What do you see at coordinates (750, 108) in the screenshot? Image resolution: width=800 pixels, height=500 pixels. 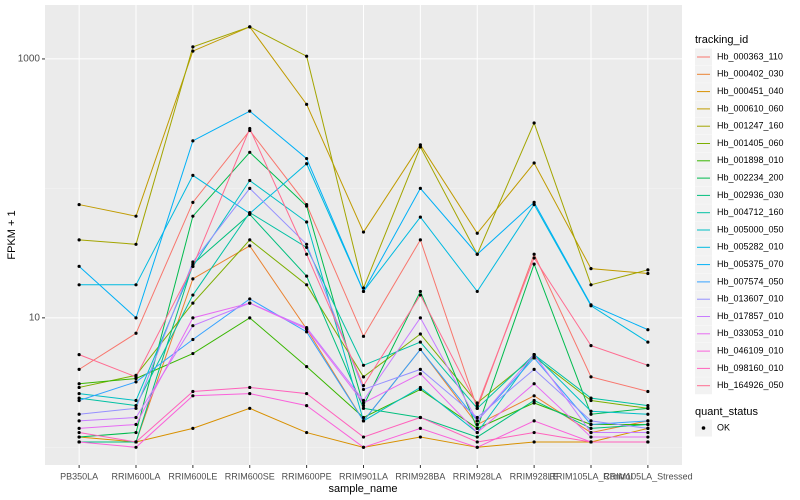 I see `legend-label: Hb_000610_060` at bounding box center [750, 108].